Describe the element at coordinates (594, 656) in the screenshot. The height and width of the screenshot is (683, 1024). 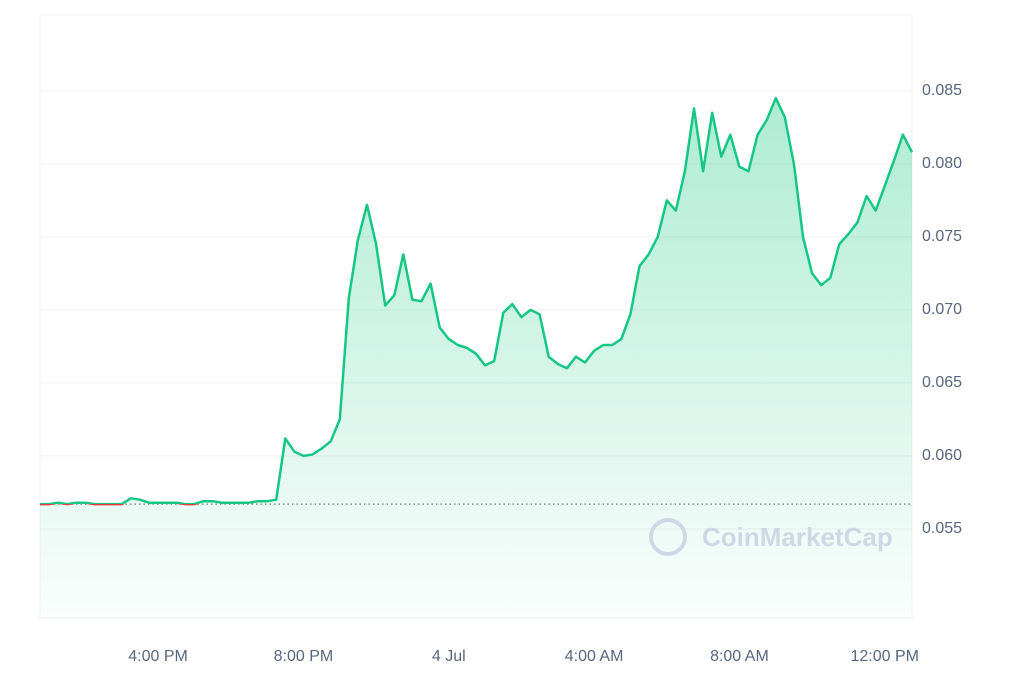
I see `x-tick-label: 4:00 AM` at that location.